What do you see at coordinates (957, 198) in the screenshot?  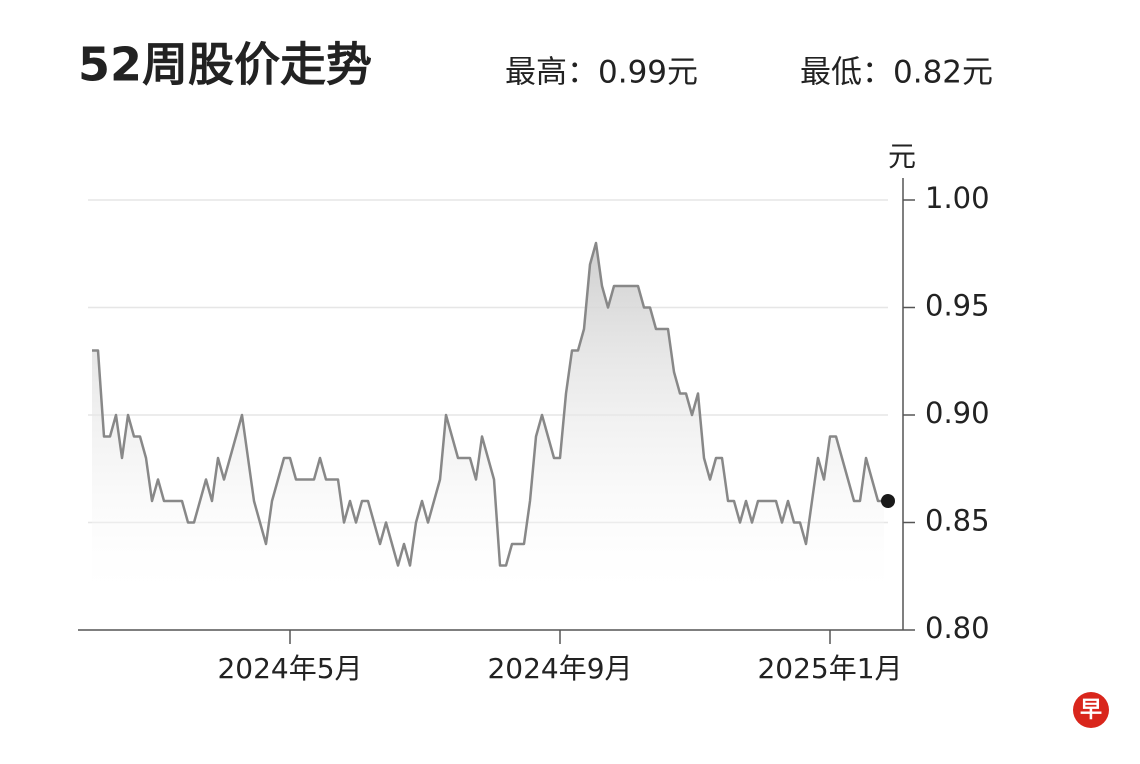 I see `y-tick-label: 1.00` at bounding box center [957, 198].